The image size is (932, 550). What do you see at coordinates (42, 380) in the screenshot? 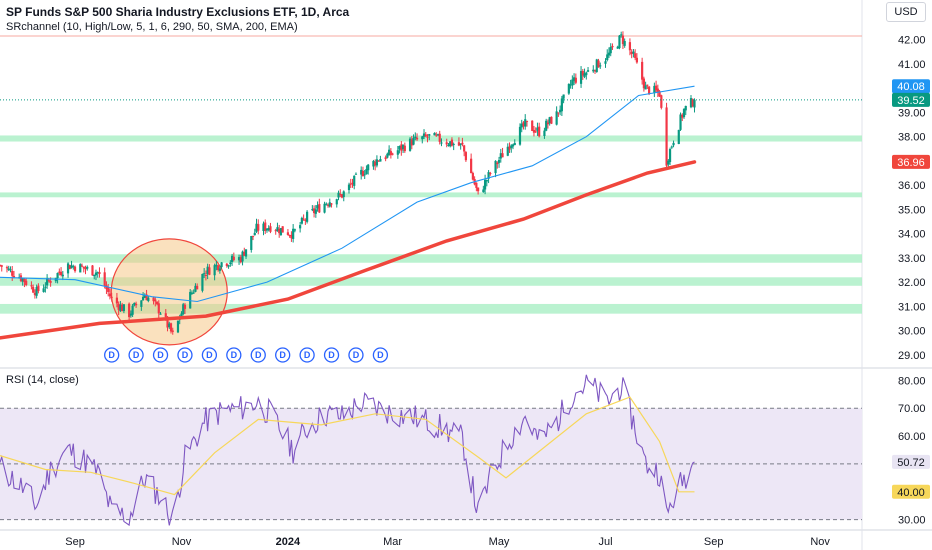
I see `rsi-legend: RSI (14, close)` at bounding box center [42, 380].